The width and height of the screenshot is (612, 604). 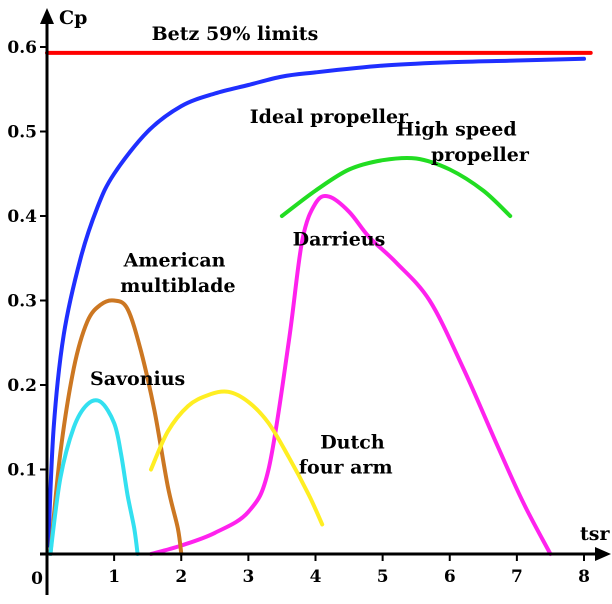 What do you see at coordinates (235, 34) in the screenshot?
I see `series-label-betz-59-limits: Betz 59% limits` at bounding box center [235, 34].